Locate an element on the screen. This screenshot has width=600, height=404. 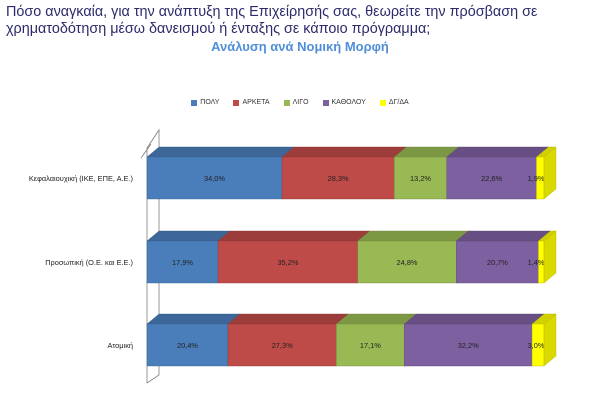
data-label: 34,0% is located at coordinates (214, 178).